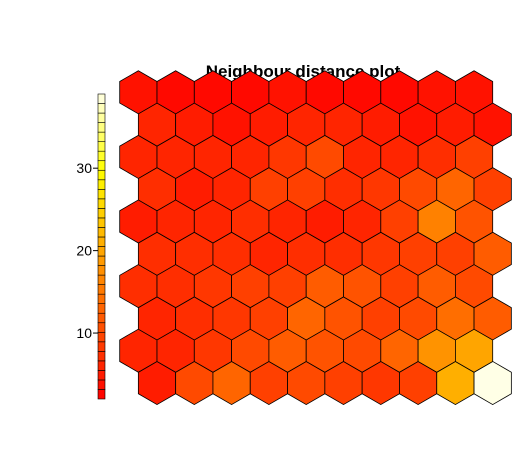 The height and width of the screenshot is (456, 530). I want to click on color-legend, so click(101, 246).